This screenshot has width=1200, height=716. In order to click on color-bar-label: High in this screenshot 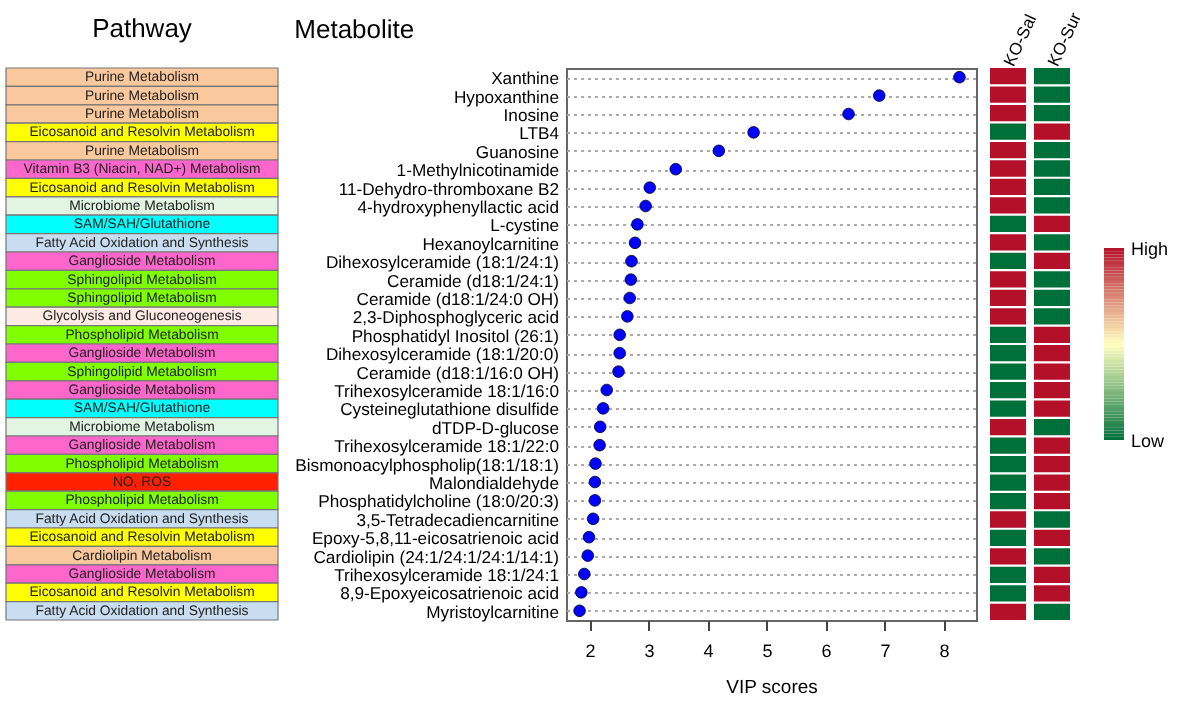, I will do `click(1150, 249)`.